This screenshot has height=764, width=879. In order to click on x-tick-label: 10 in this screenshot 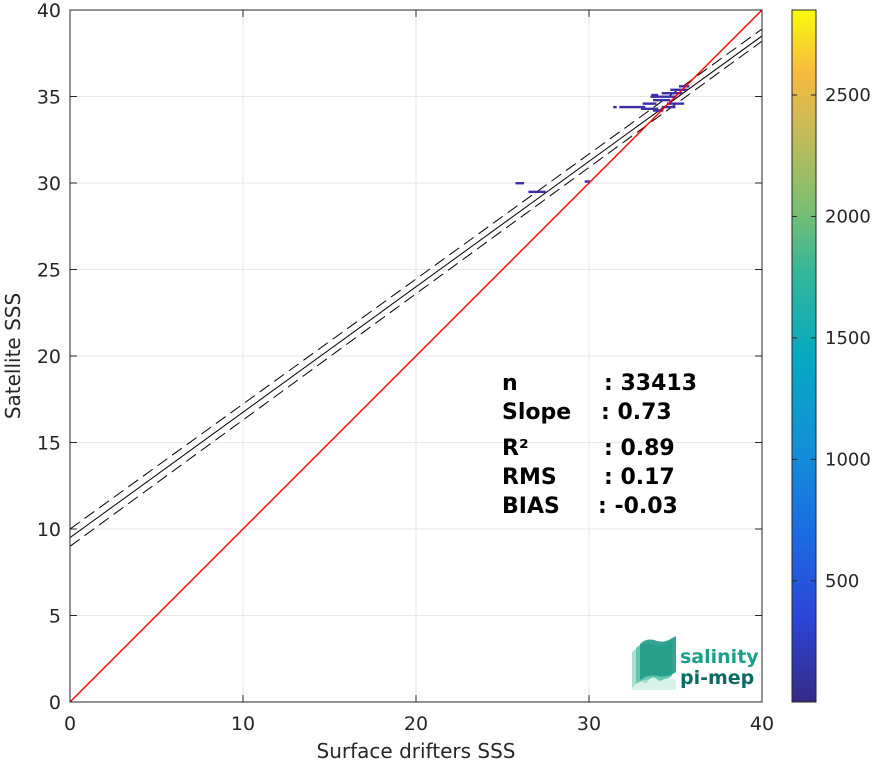, I will do `click(243, 724)`.